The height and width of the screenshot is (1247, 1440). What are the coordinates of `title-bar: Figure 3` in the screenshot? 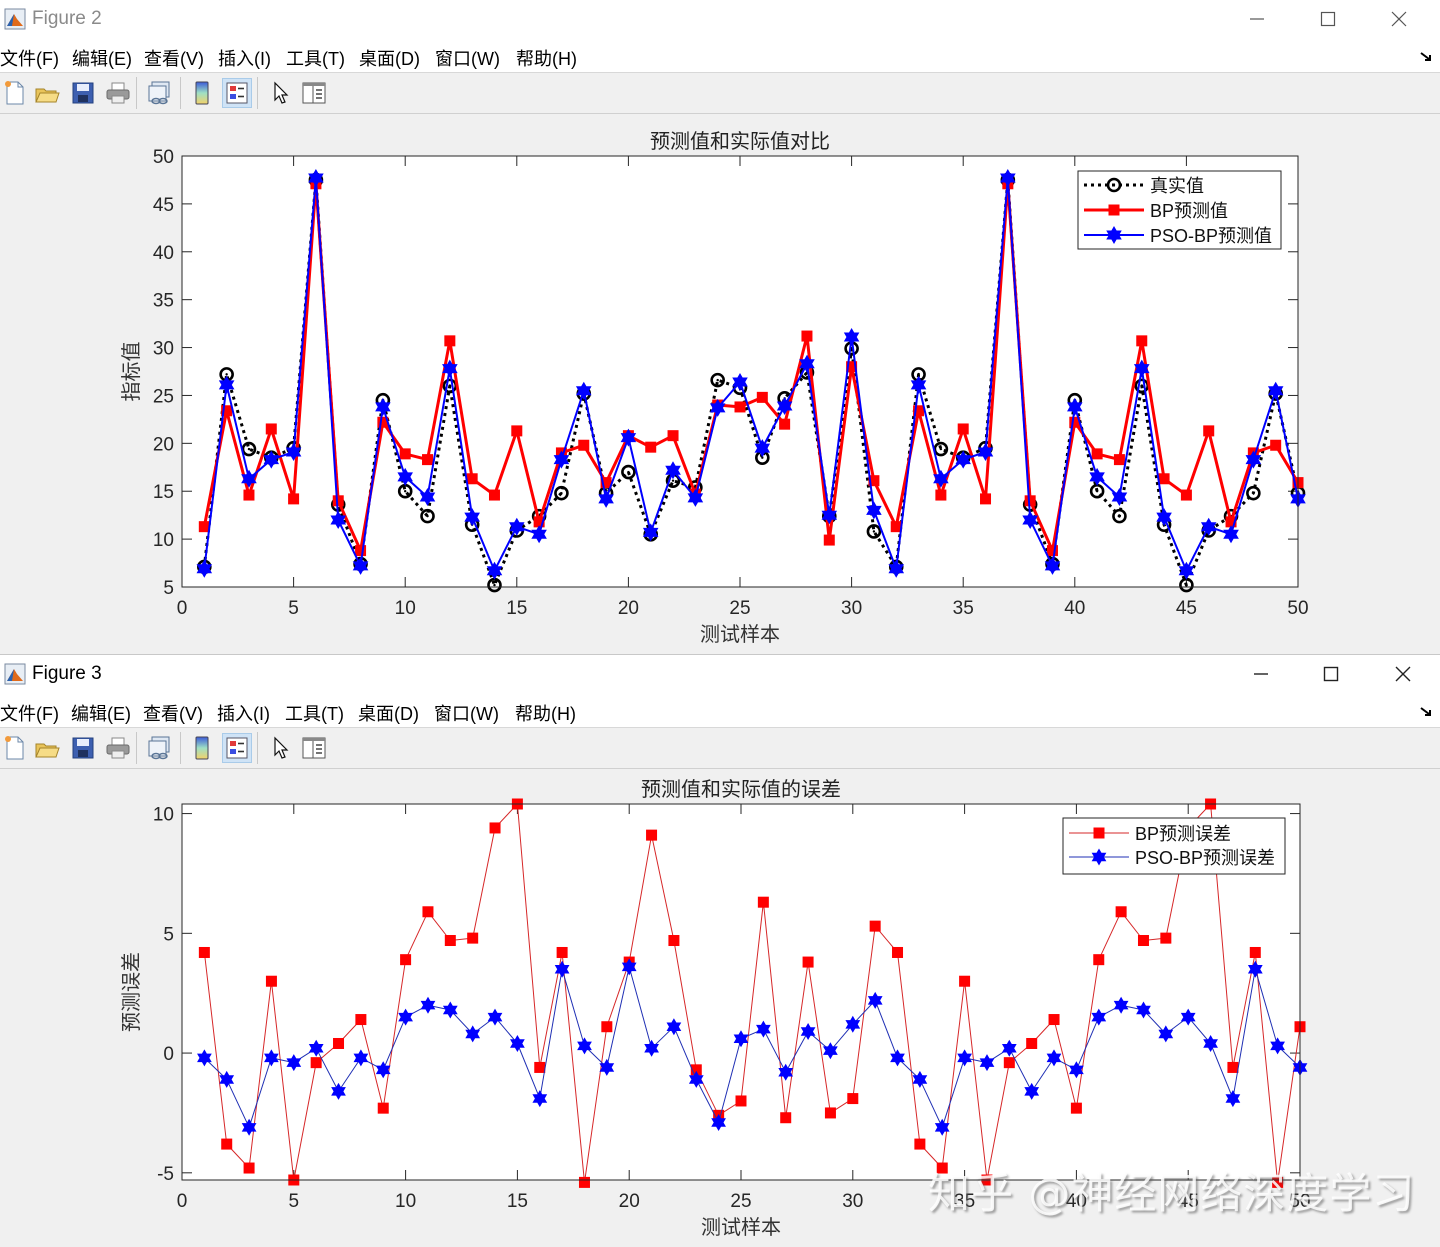 It's located at (720, 674).